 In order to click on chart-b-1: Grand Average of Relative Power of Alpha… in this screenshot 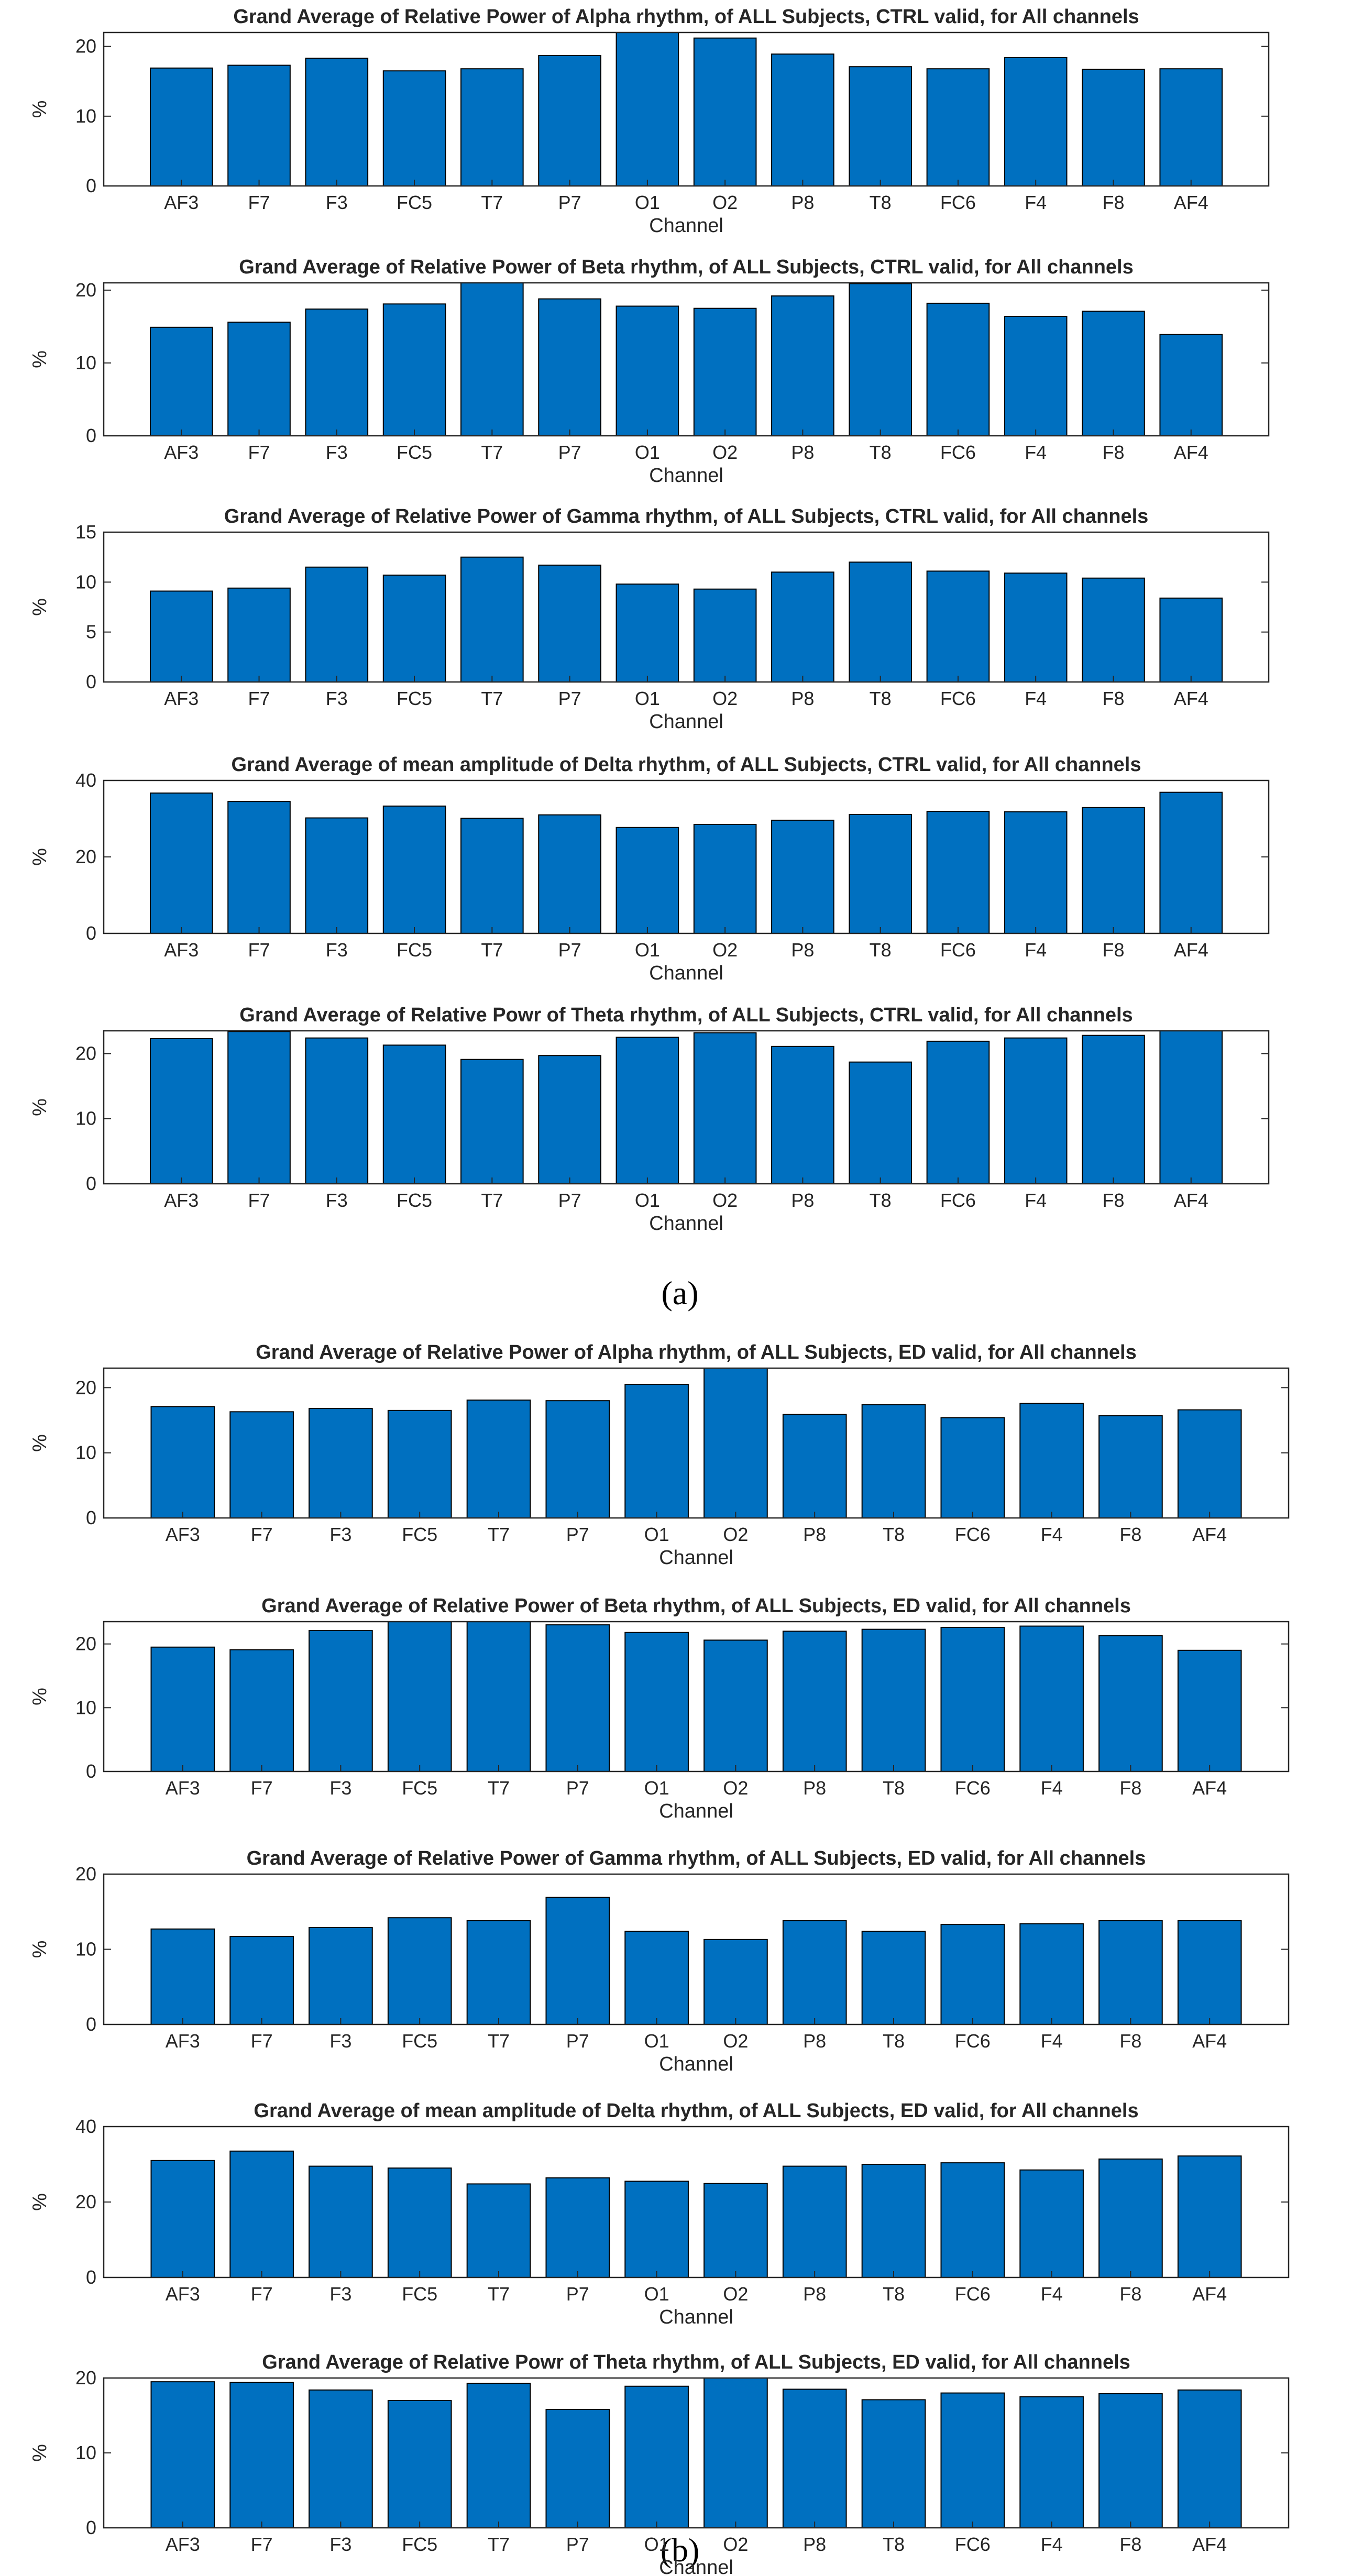, I will do `click(659, 1455)`.